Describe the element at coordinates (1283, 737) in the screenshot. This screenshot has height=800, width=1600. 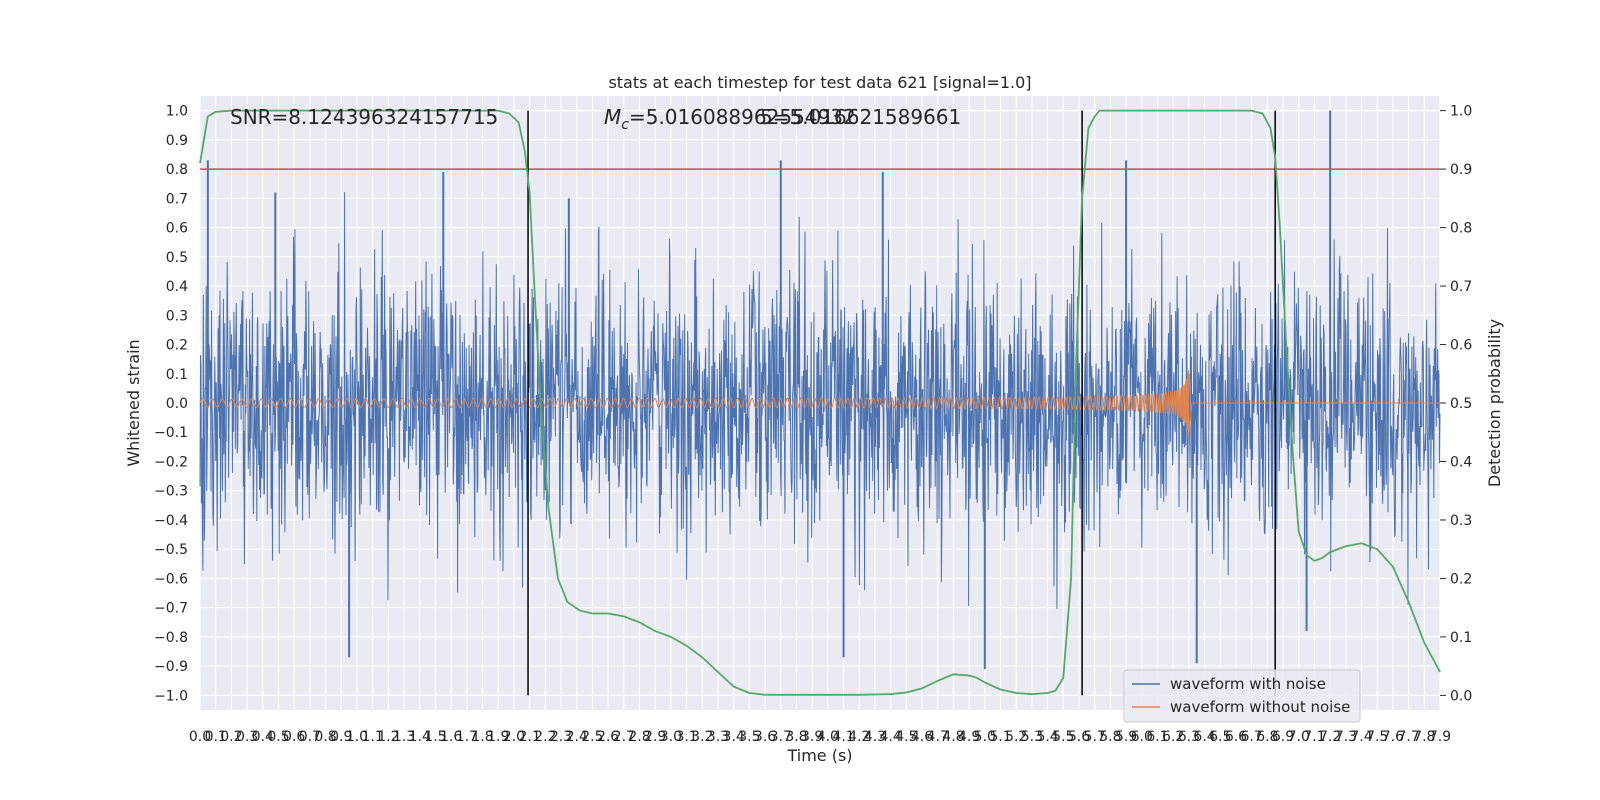
I see `x-tick-label: 6.9` at that location.